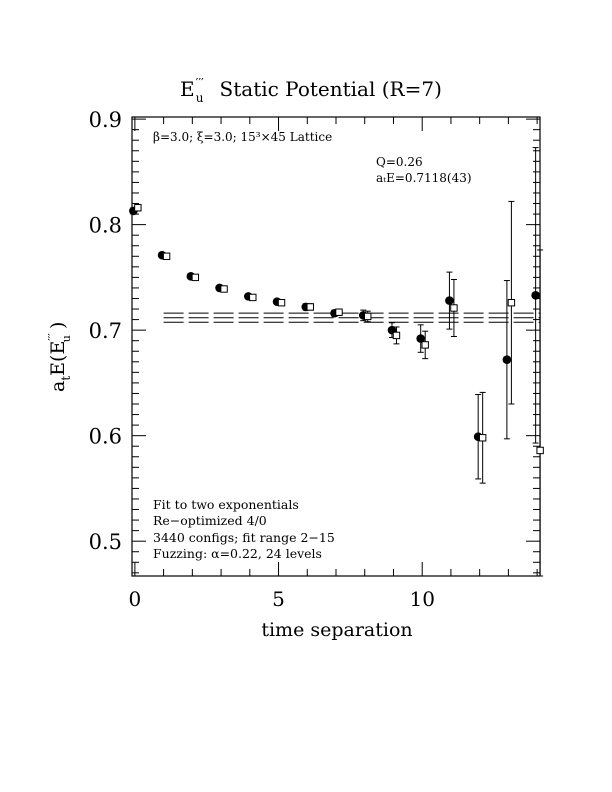 This screenshot has height=792, width=612. Describe the element at coordinates (351, 317) in the screenshot. I see `fit-band` at that location.